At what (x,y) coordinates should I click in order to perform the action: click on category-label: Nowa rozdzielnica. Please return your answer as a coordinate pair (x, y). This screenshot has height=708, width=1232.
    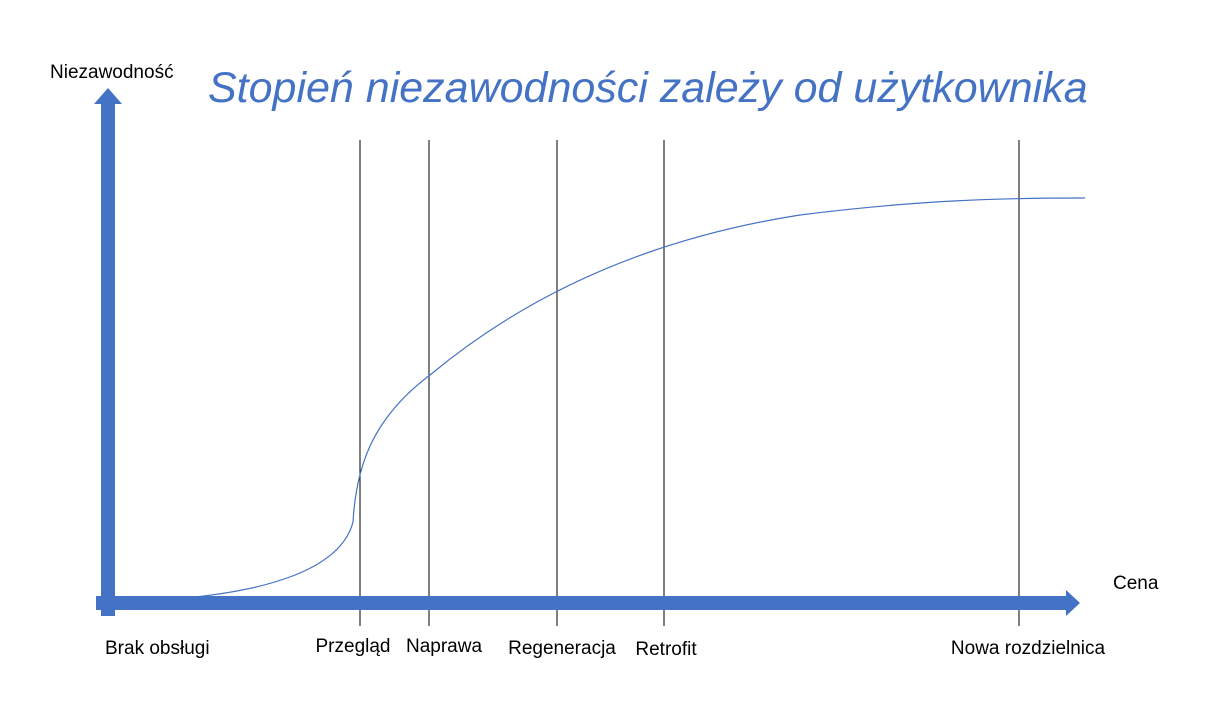
    Looking at the image, I should click on (1028, 648).